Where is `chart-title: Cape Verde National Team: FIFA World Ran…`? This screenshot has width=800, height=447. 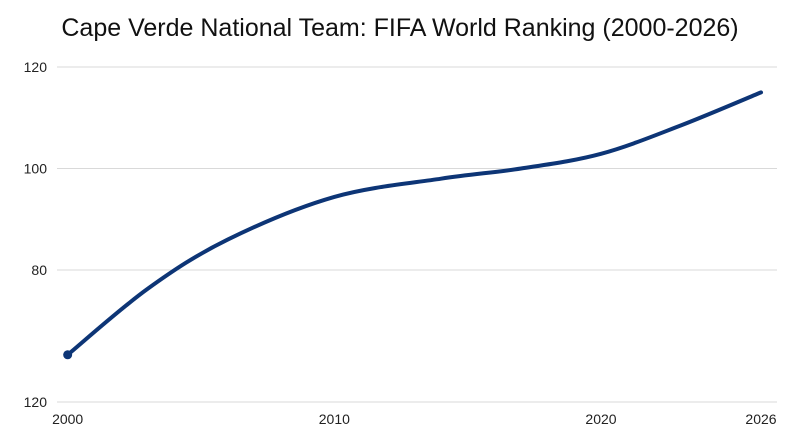
chart-title: Cape Verde National Team: FIFA World Ran… is located at coordinates (400, 28).